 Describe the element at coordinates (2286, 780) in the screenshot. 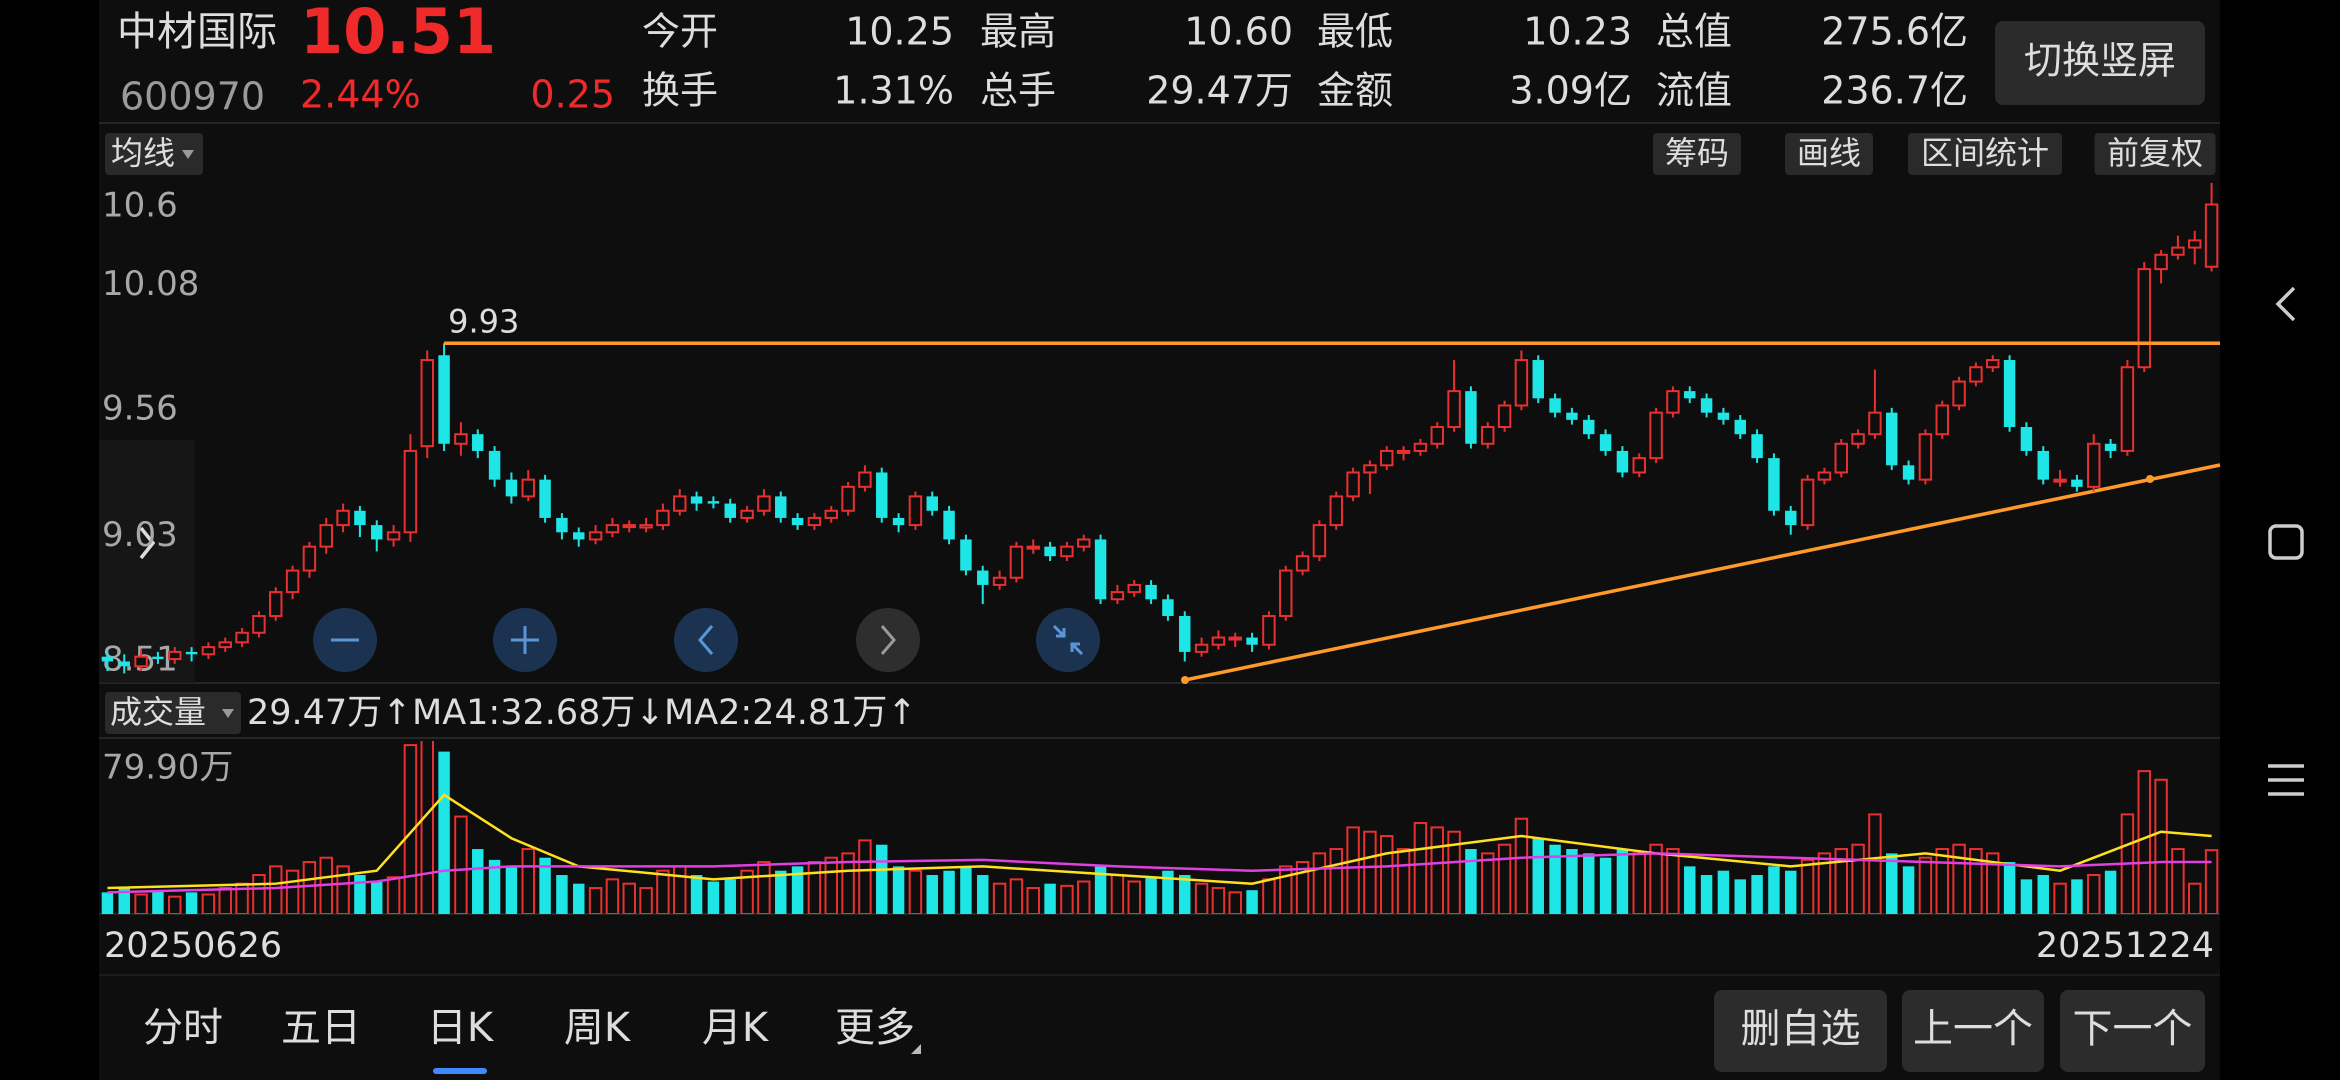

I see `nav-recent` at that location.